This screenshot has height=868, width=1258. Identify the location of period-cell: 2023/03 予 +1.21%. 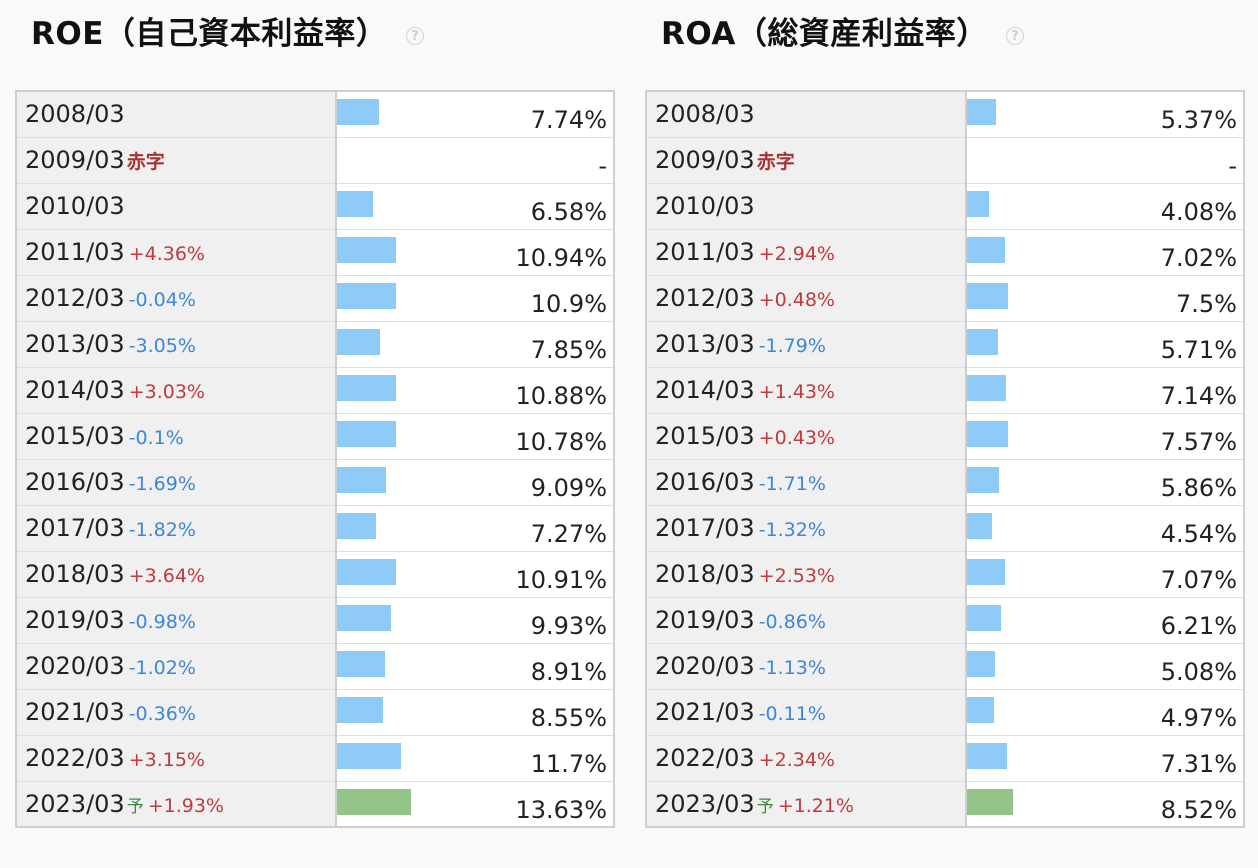
(806, 804).